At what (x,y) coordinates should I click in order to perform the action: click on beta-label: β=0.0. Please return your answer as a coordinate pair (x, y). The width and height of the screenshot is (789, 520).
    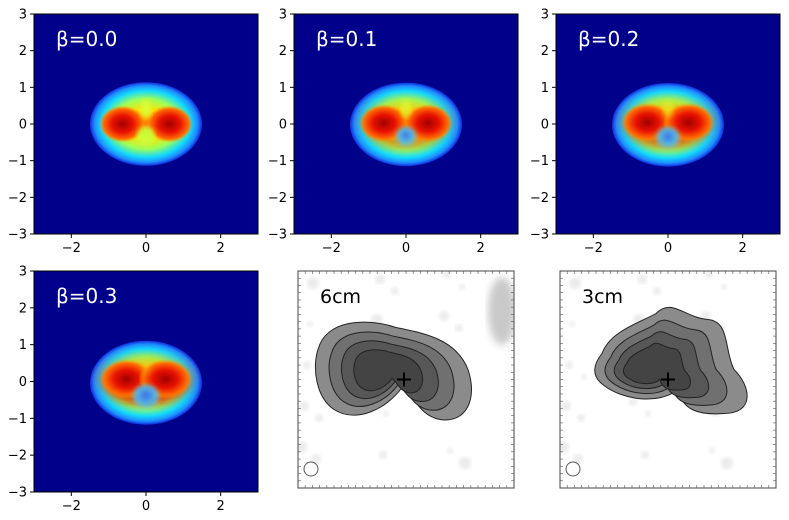
    Looking at the image, I should click on (86, 39).